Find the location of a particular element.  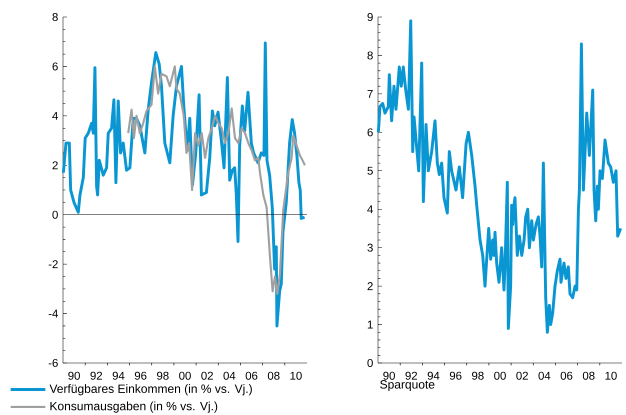

y-tick-label: 9 is located at coordinates (370, 17).